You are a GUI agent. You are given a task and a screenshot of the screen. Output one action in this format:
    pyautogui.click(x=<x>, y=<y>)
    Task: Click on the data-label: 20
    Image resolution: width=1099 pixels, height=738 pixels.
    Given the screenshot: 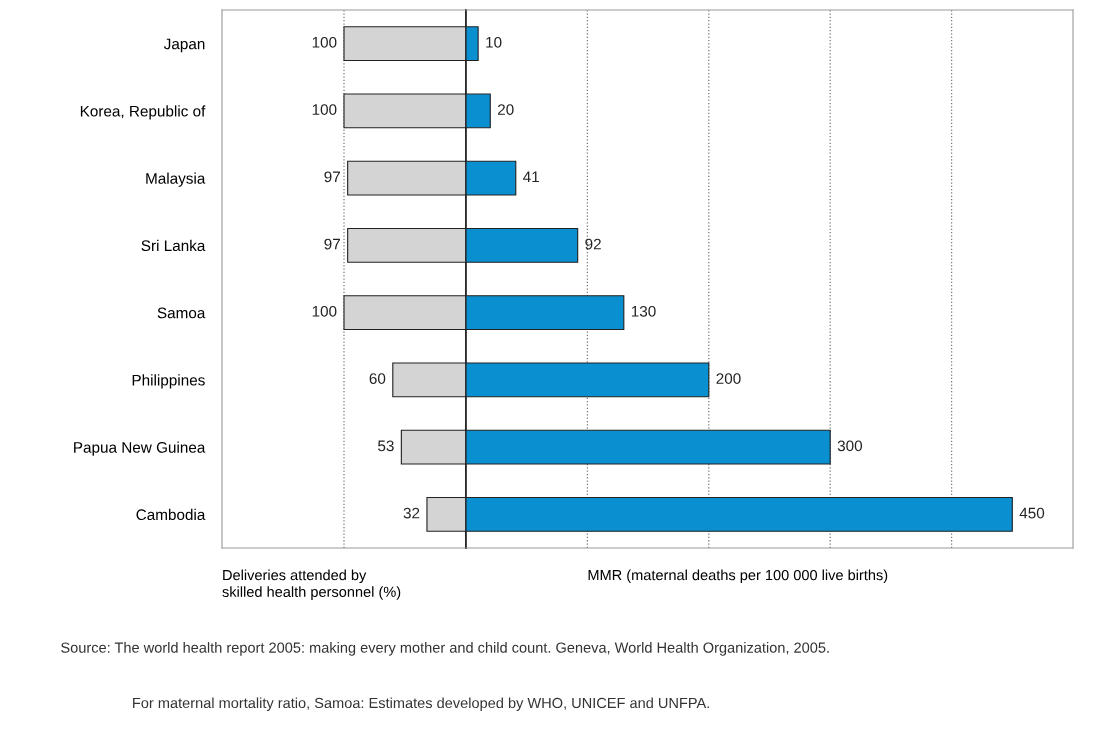 What is the action you would take?
    pyautogui.click(x=505, y=109)
    